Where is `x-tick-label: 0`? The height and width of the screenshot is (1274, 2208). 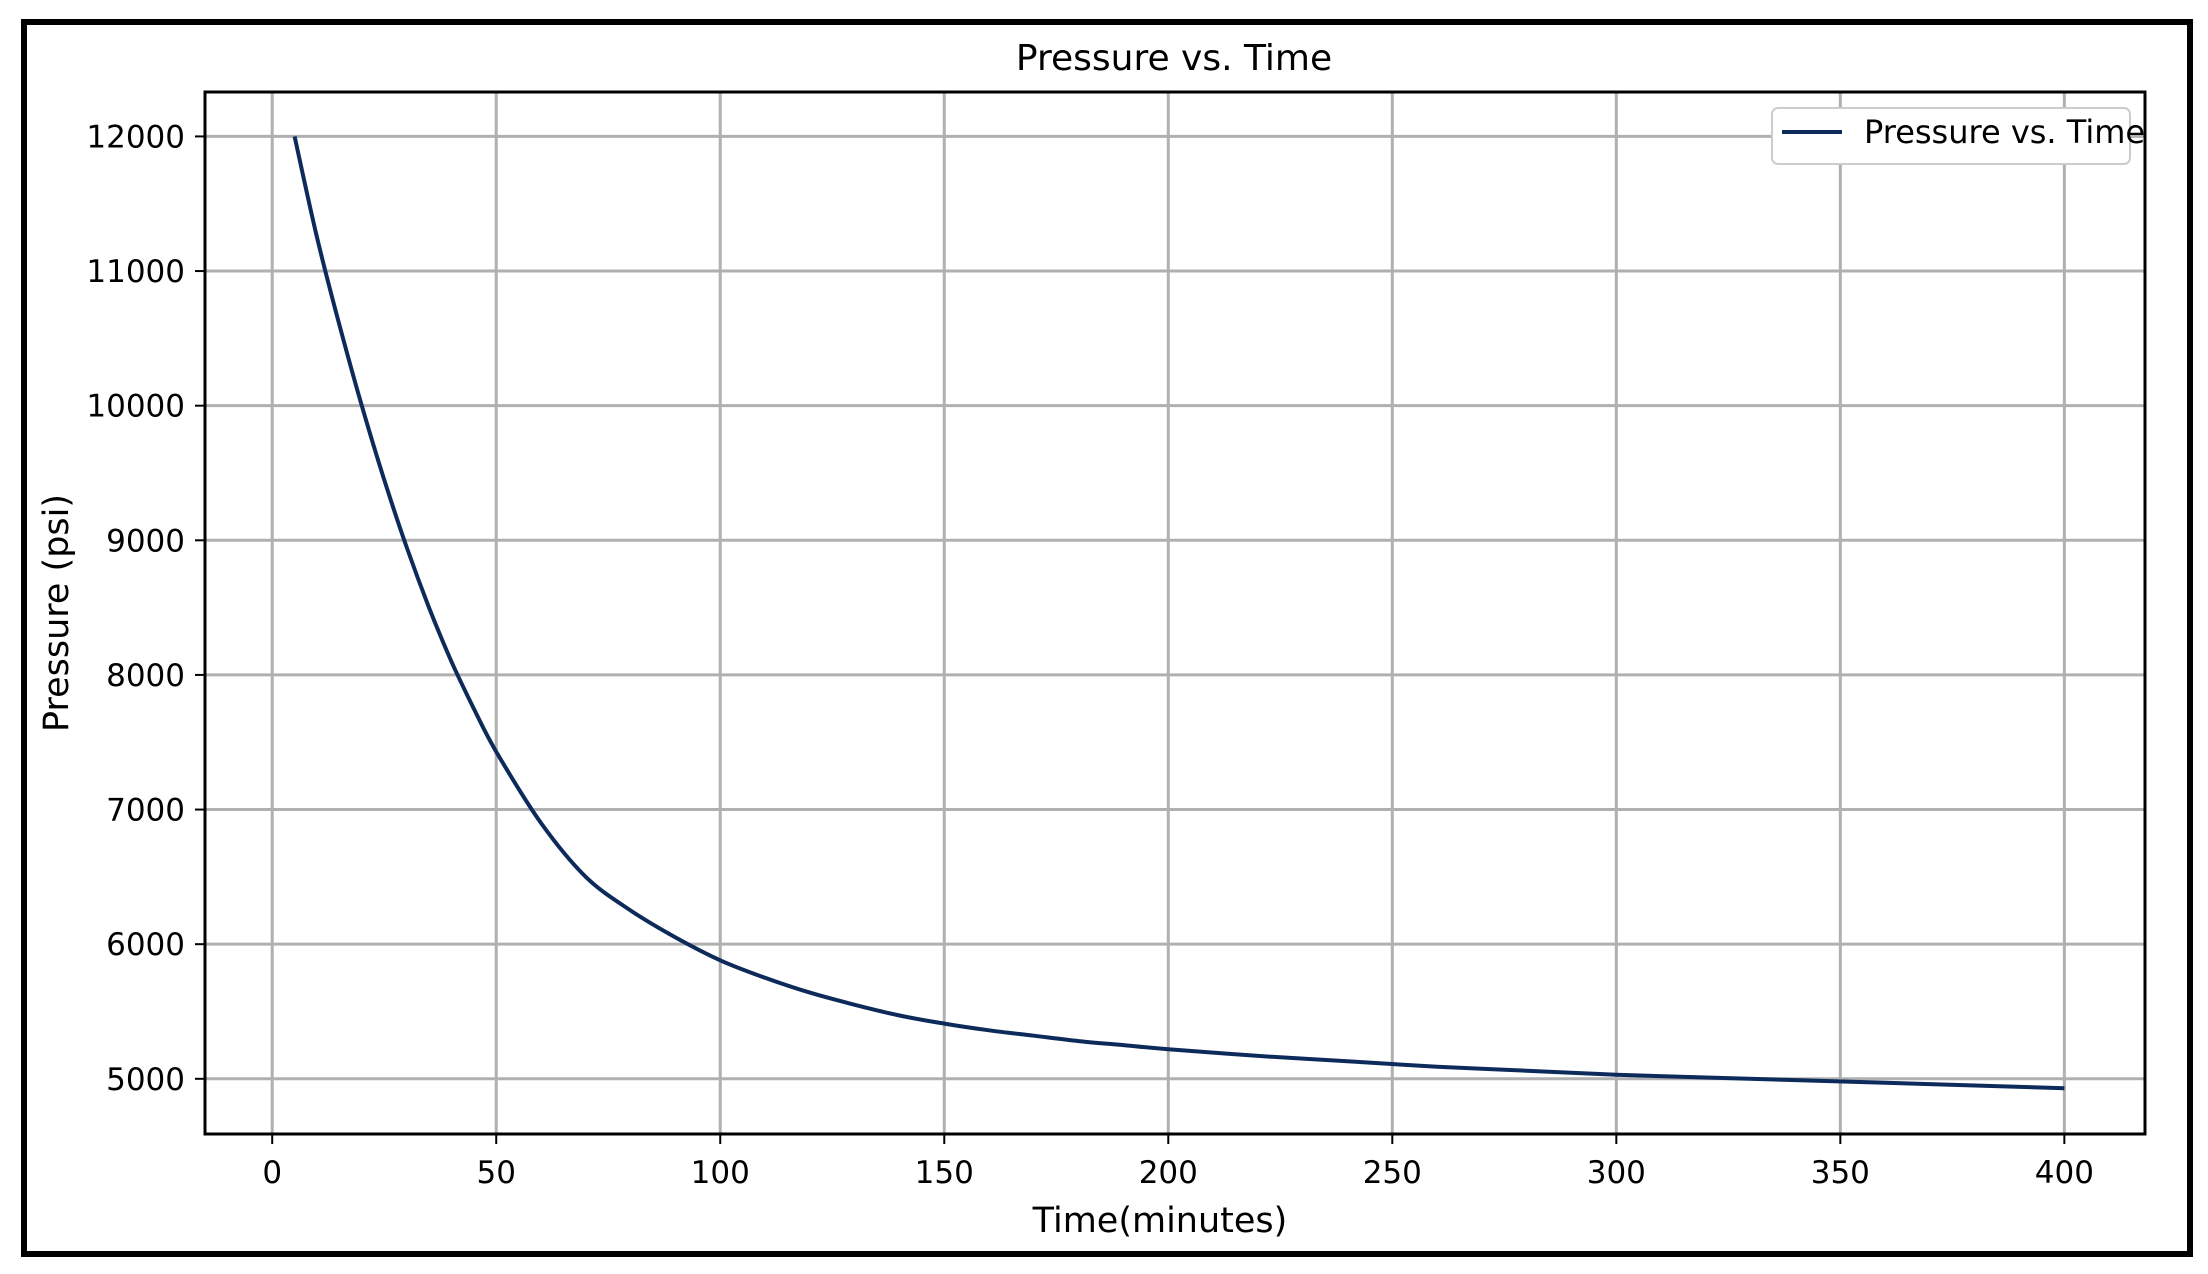
x-tick-label: 0 is located at coordinates (272, 1173).